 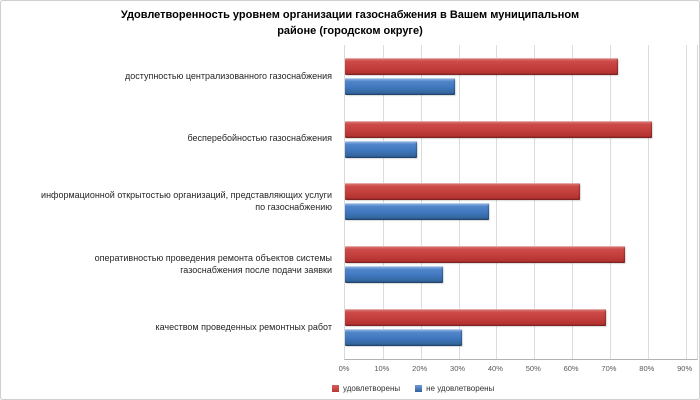 I want to click on x-axis-tick: 20%, so click(x=420, y=368).